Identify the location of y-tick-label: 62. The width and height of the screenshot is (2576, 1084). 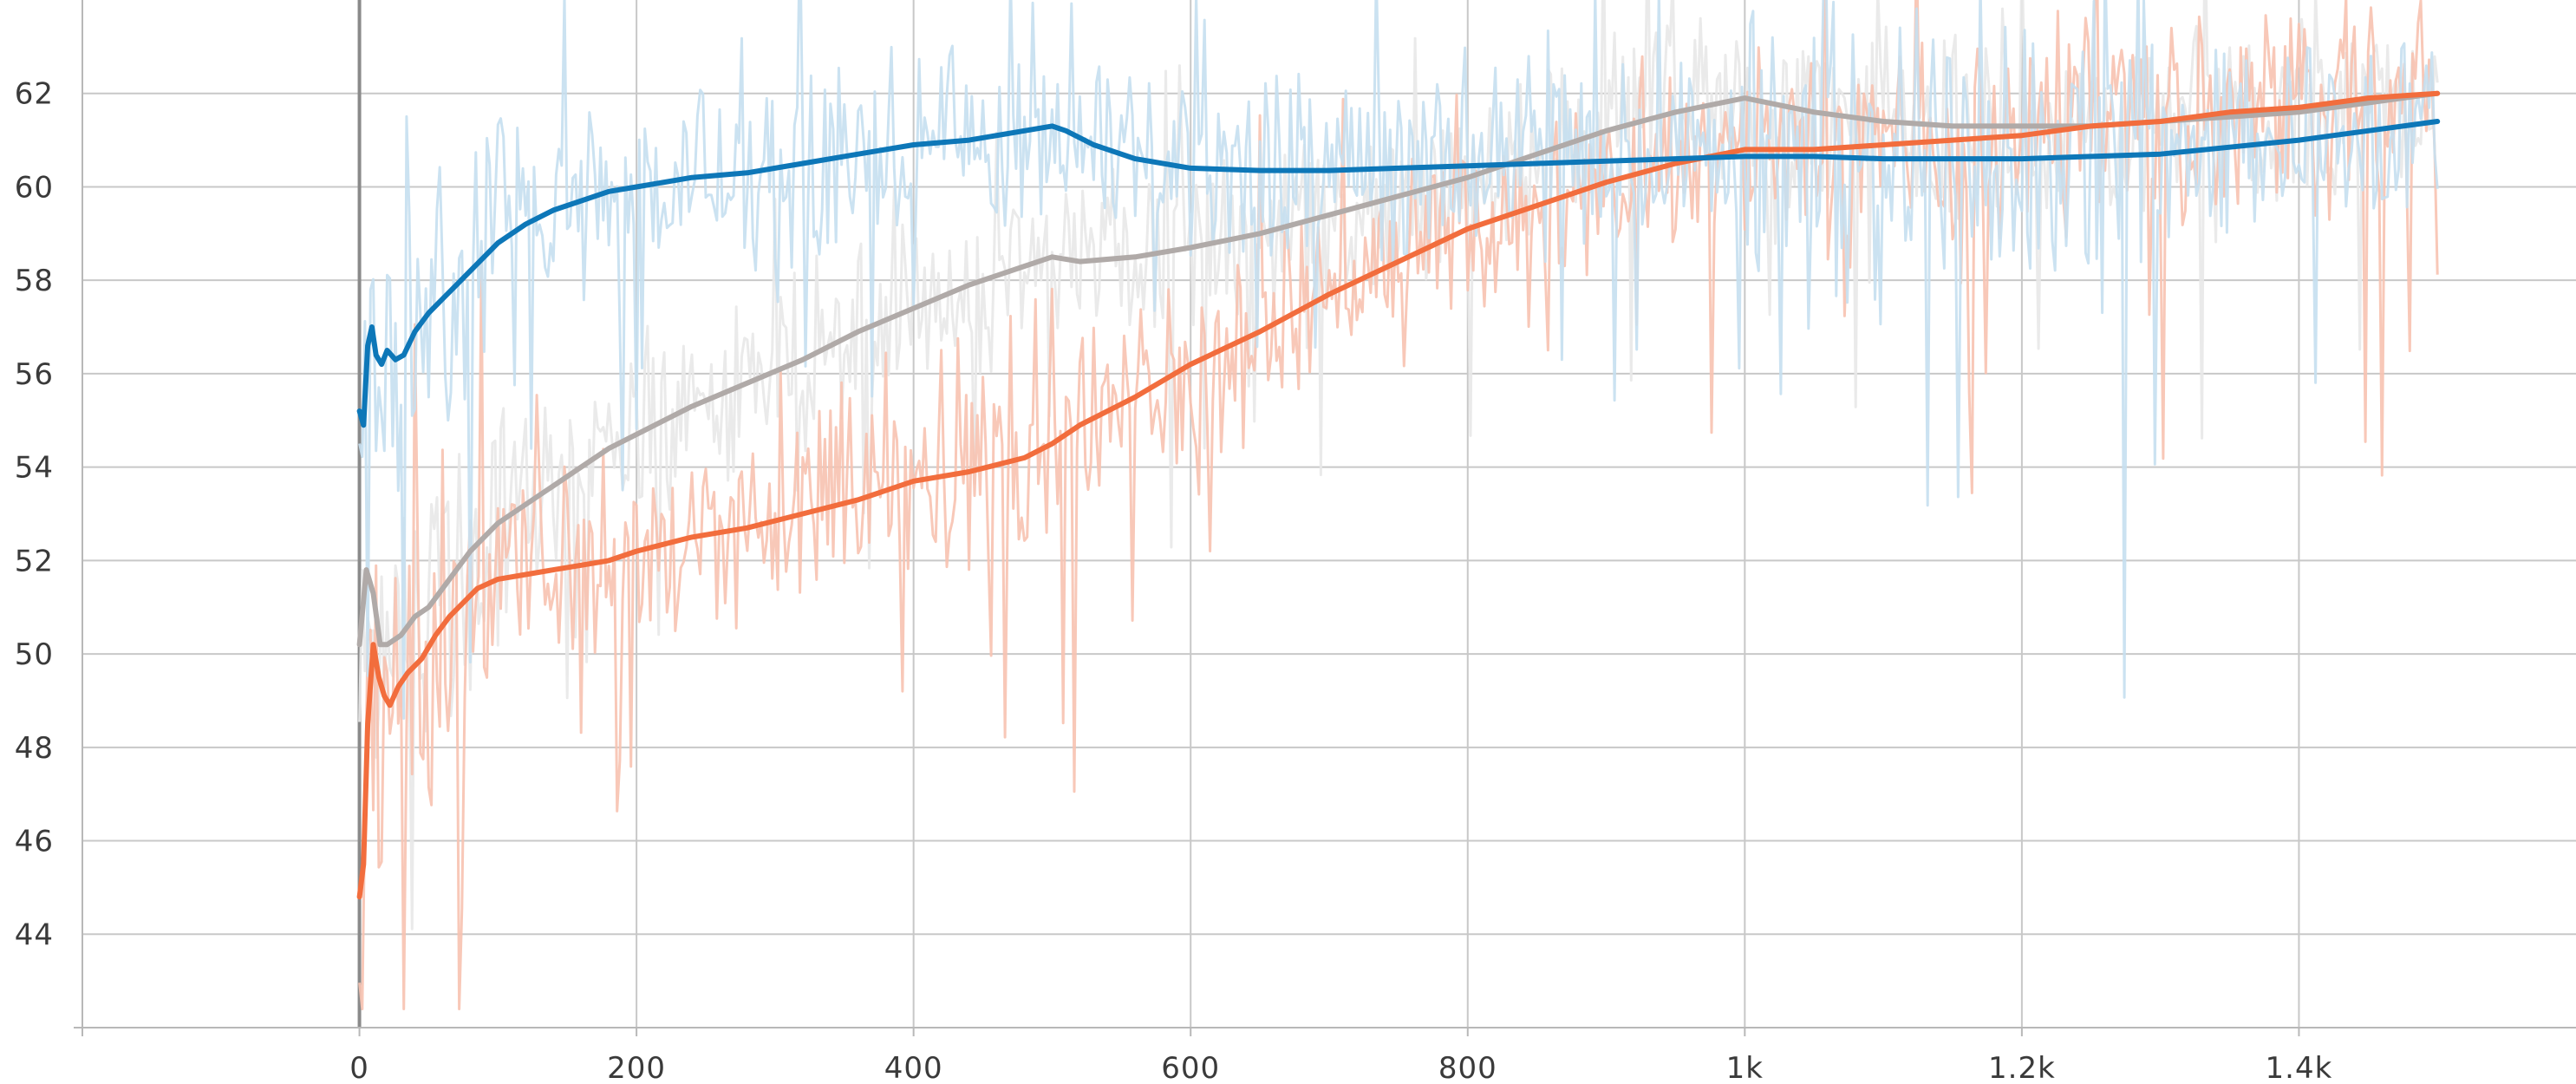
(35, 94).